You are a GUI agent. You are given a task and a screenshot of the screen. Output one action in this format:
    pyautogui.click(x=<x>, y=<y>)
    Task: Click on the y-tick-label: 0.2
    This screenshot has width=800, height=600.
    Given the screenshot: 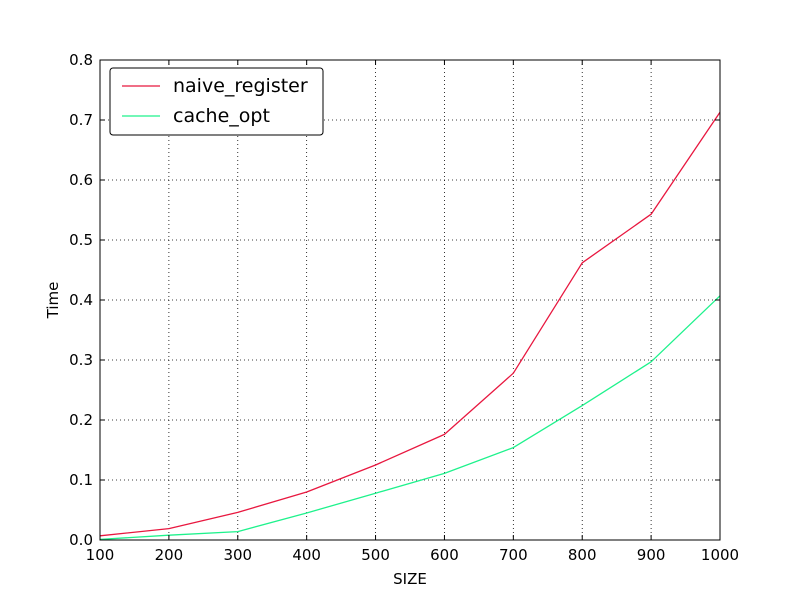 What is the action you would take?
    pyautogui.click(x=81, y=420)
    